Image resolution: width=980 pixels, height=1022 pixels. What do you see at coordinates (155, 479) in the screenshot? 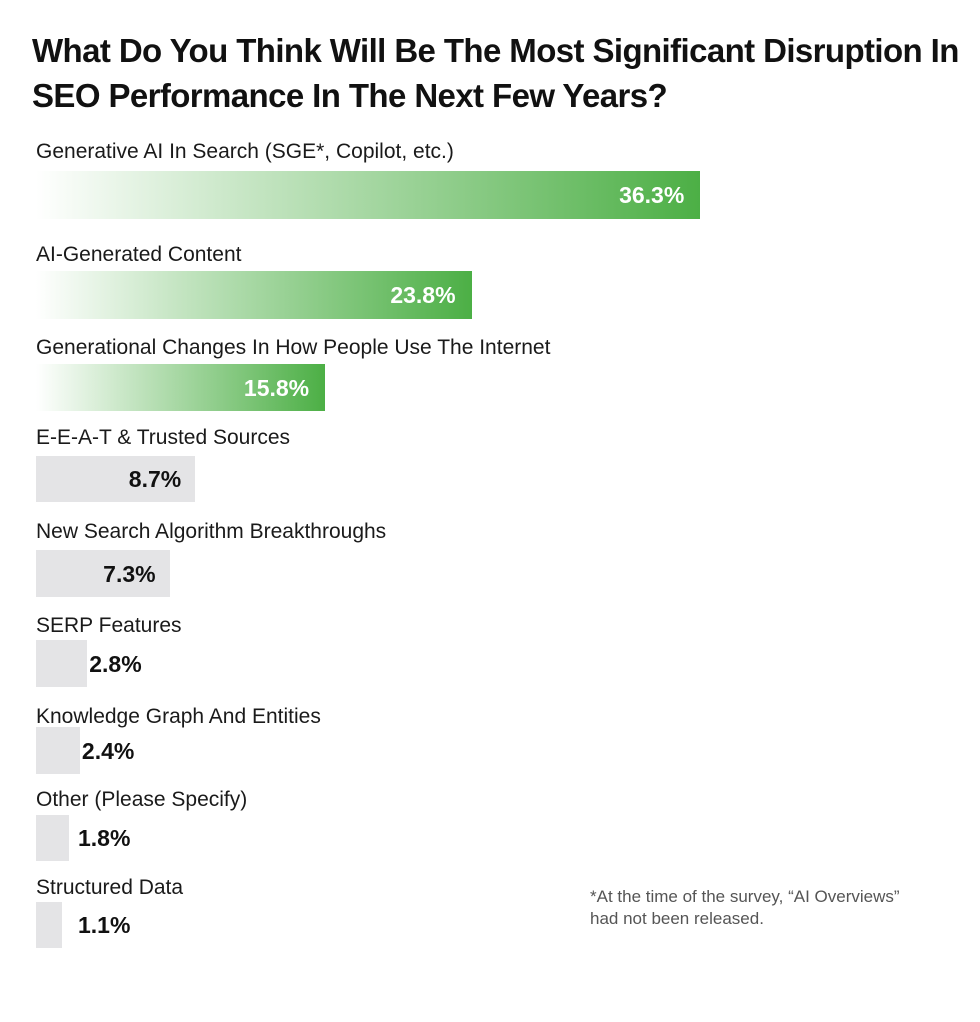
I see `value-label: 8.7%` at bounding box center [155, 479].